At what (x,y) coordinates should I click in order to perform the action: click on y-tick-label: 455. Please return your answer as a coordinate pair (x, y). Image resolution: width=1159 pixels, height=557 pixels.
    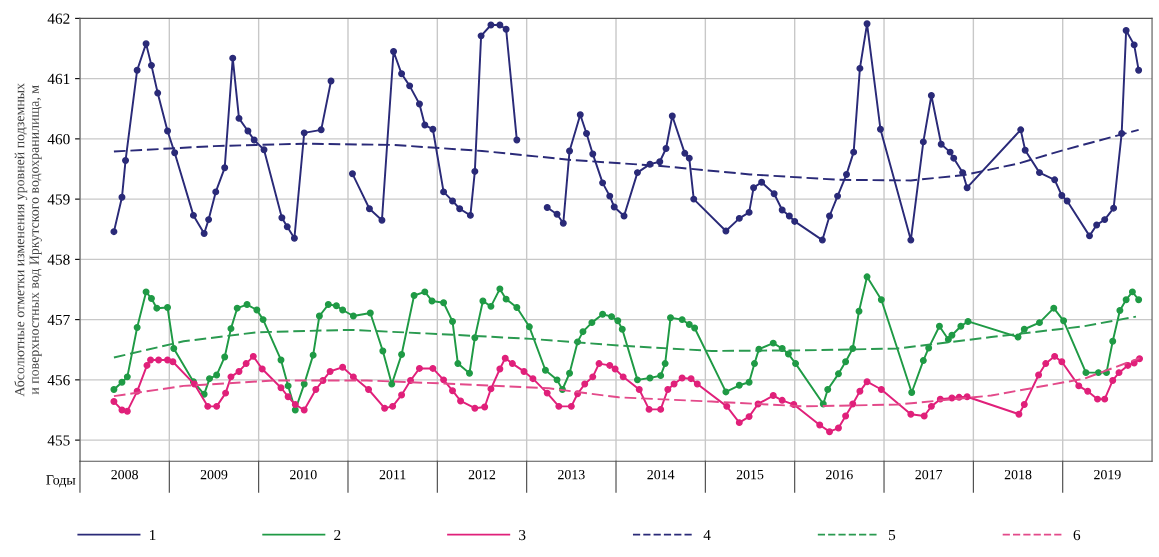
    Looking at the image, I should click on (58, 440).